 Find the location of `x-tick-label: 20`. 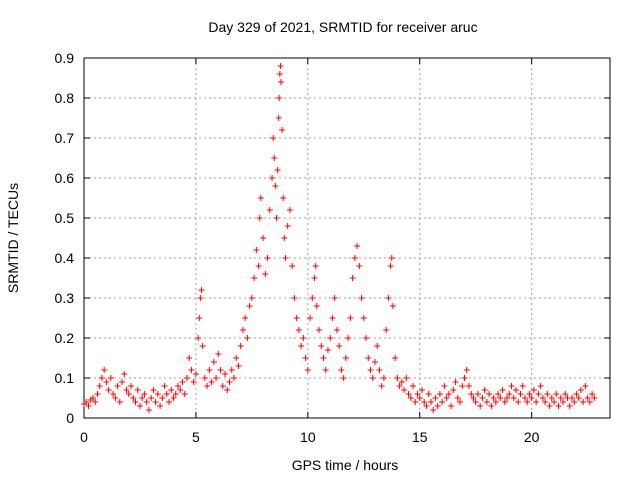

x-tick-label: 20 is located at coordinates (532, 437).